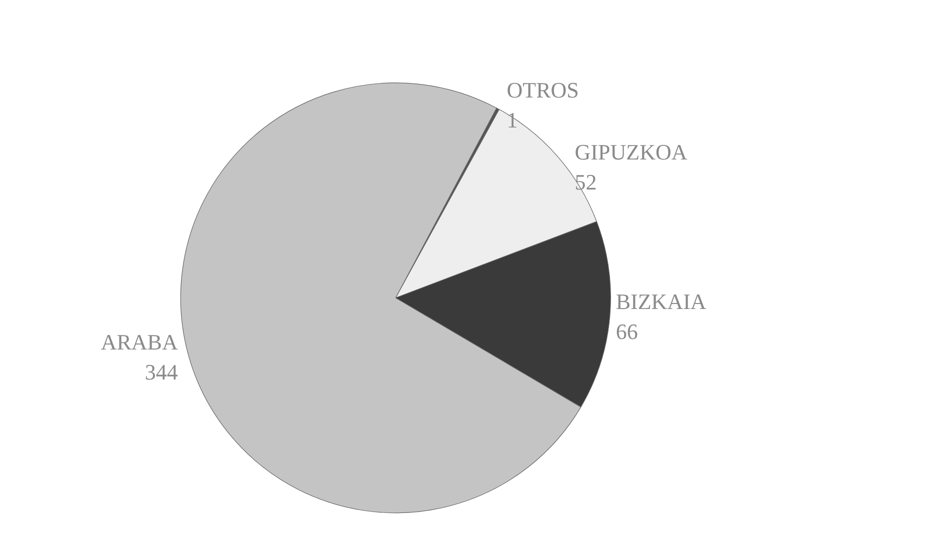 The width and height of the screenshot is (939, 543). What do you see at coordinates (542, 90) in the screenshot?
I see `slice-label: OTROS` at bounding box center [542, 90].